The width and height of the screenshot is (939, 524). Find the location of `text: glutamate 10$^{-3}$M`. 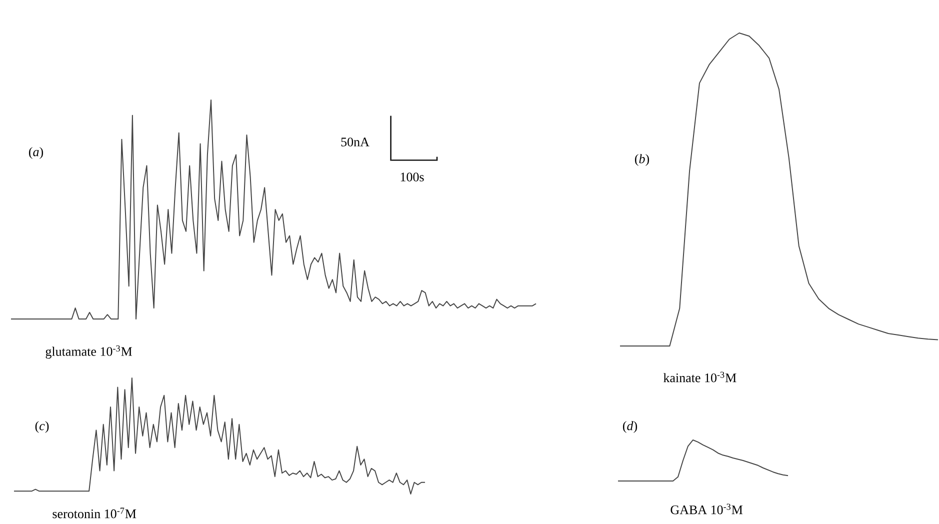

text: glutamate 10$^{-3}$M is located at coordinates (89, 352).